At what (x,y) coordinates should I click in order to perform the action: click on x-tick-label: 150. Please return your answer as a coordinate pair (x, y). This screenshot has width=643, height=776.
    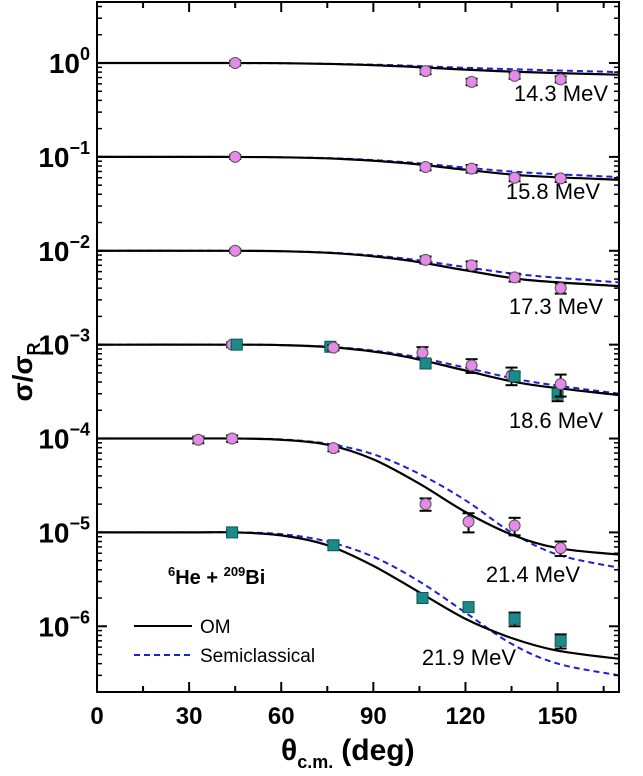
    Looking at the image, I should click on (558, 716).